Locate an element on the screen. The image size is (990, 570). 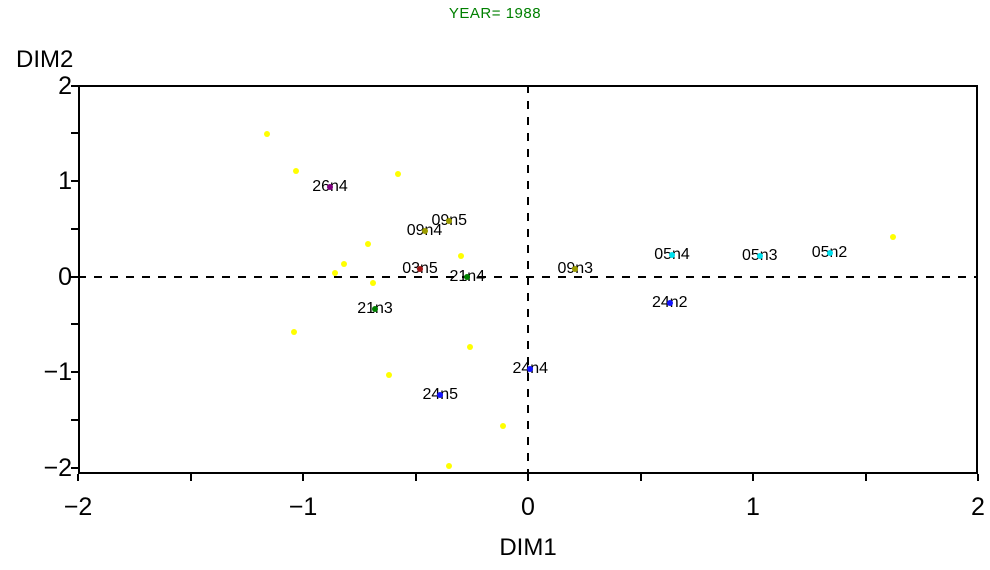
x-axis-tick-label: 2 is located at coordinates (978, 507).